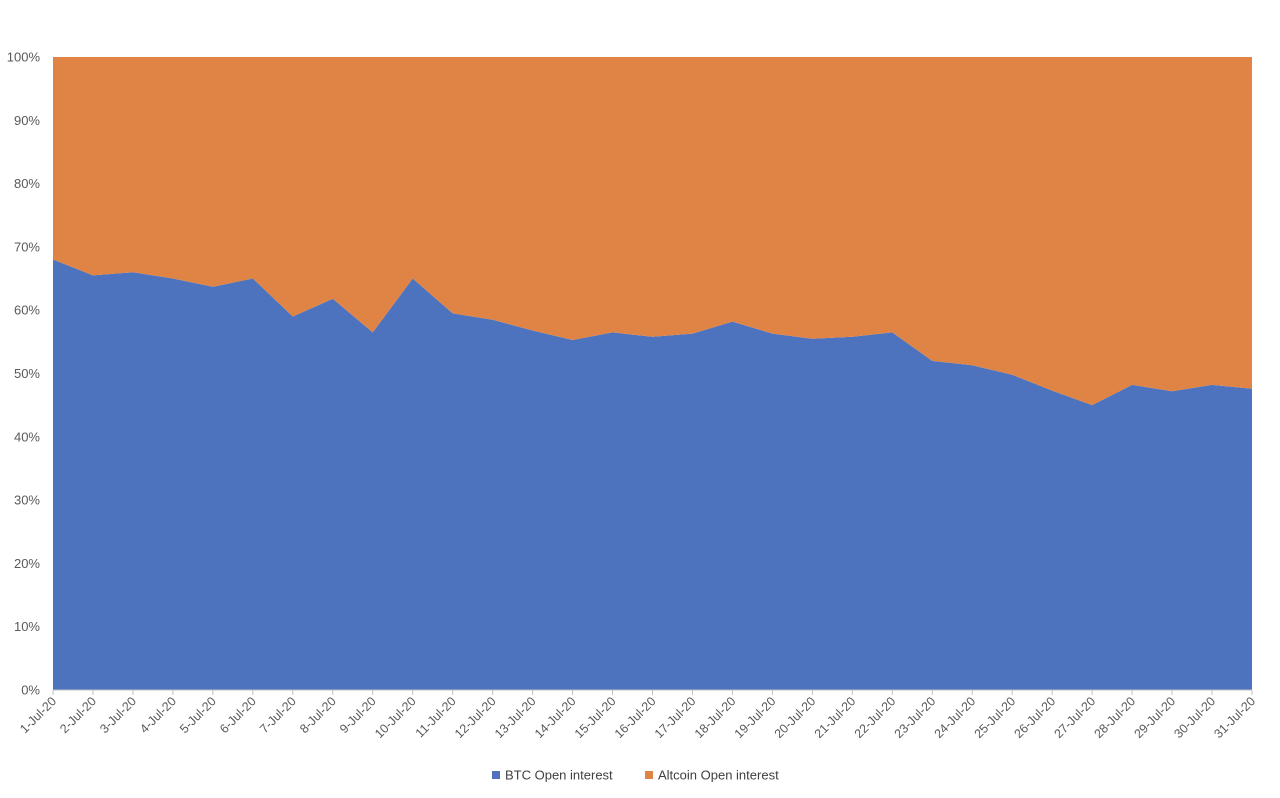 Image resolution: width=1280 pixels, height=798 pixels. What do you see at coordinates (318, 715) in the screenshot?
I see `x-tick-label: 8-Jul-20` at bounding box center [318, 715].